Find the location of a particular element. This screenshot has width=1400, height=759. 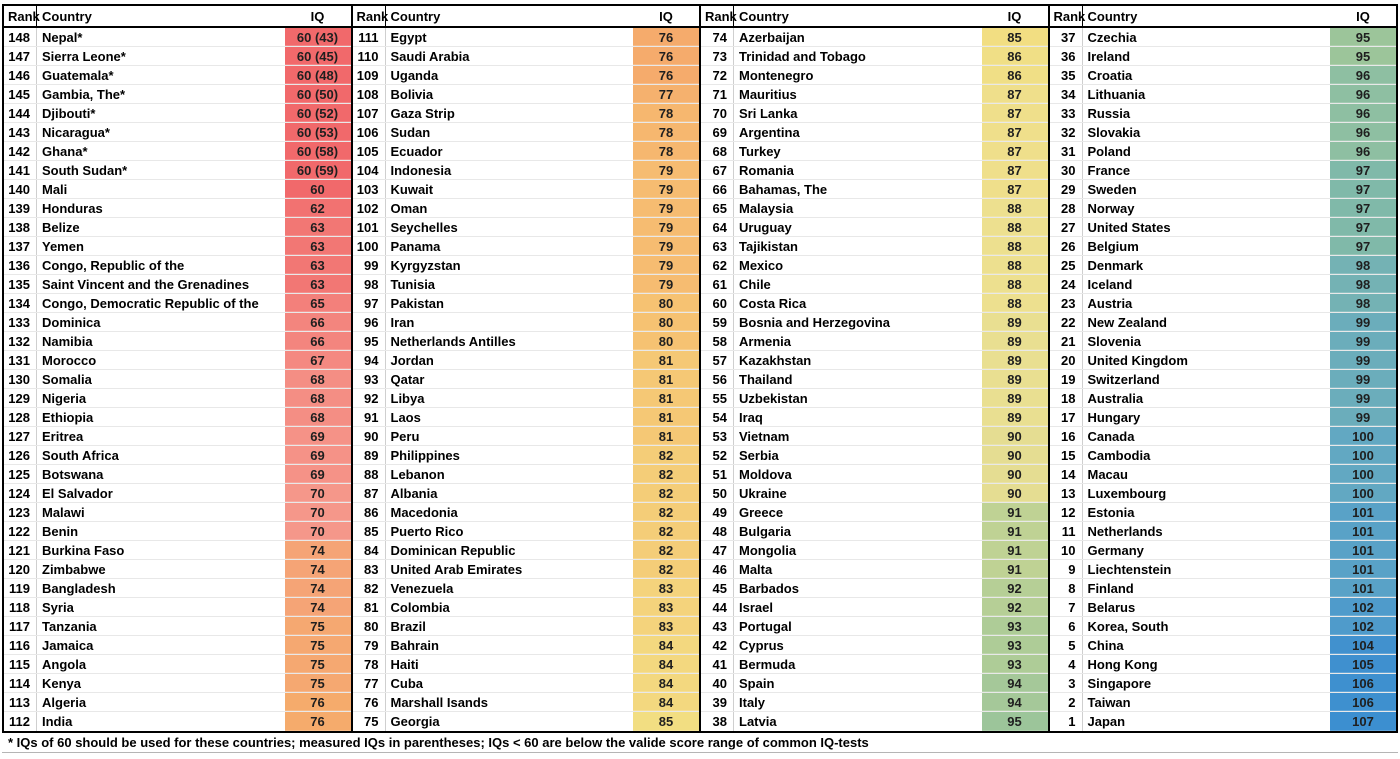

table-row: 116 Jamaica 75 is located at coordinates (177, 645).